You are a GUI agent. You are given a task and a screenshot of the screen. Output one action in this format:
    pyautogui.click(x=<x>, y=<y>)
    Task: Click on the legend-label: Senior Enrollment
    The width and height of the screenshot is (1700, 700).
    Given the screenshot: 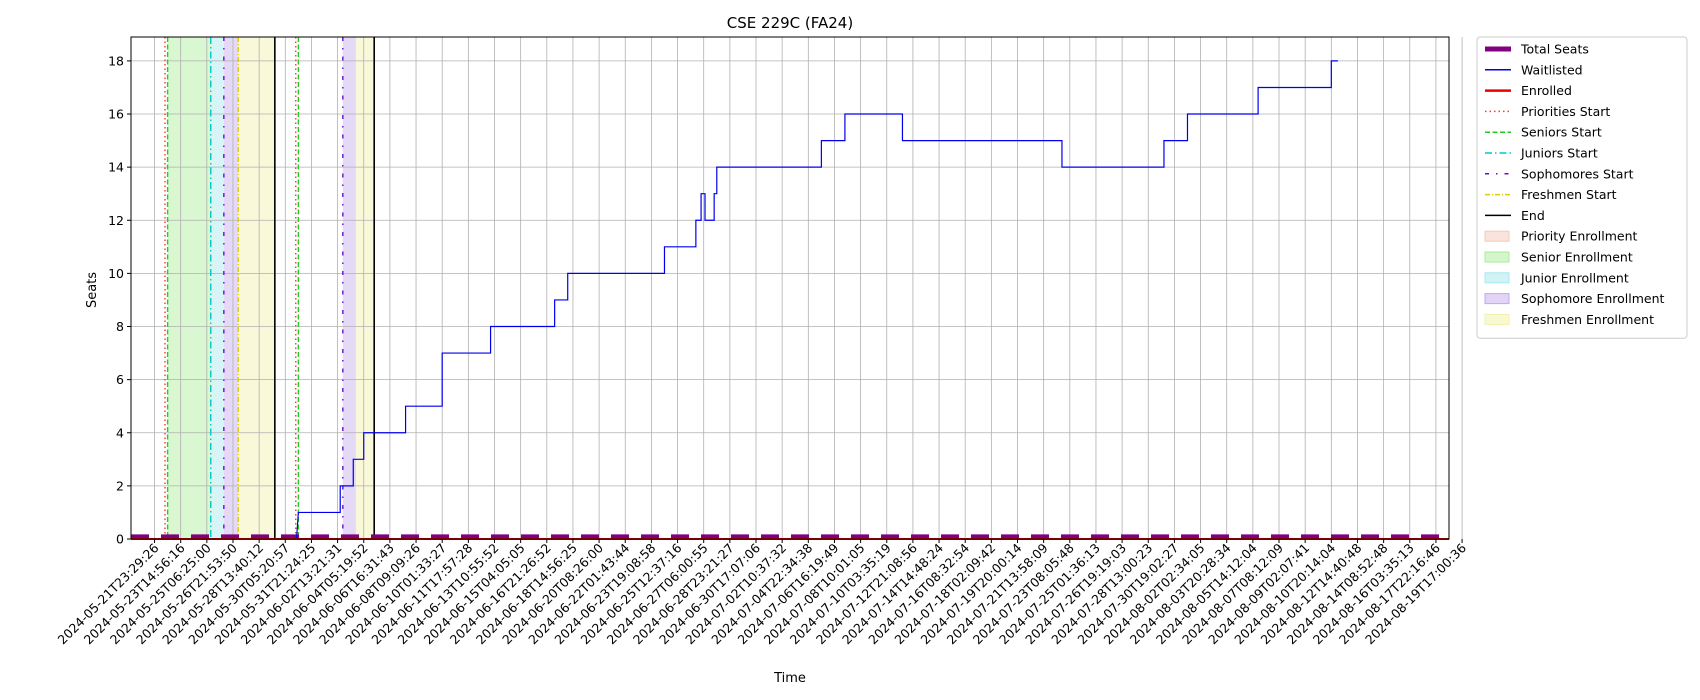 What is the action you would take?
    pyautogui.click(x=1577, y=257)
    